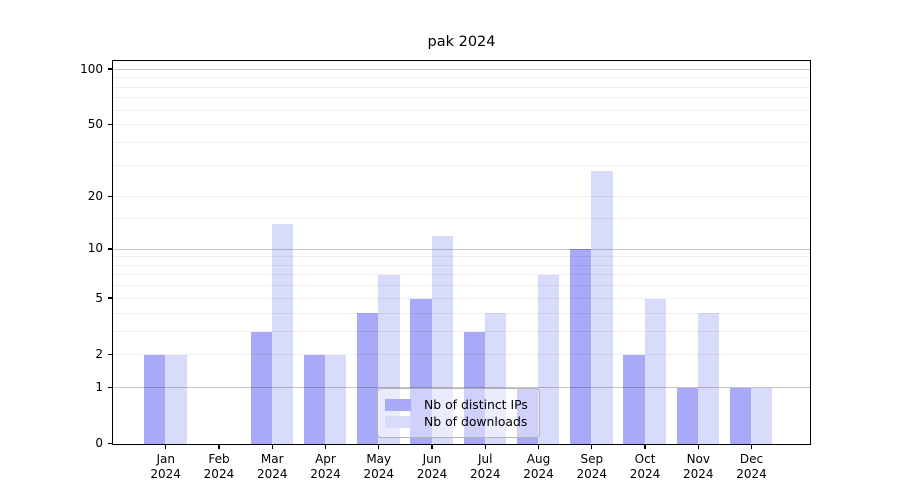  I want to click on bar-dec-distinct-ips, so click(740, 415).